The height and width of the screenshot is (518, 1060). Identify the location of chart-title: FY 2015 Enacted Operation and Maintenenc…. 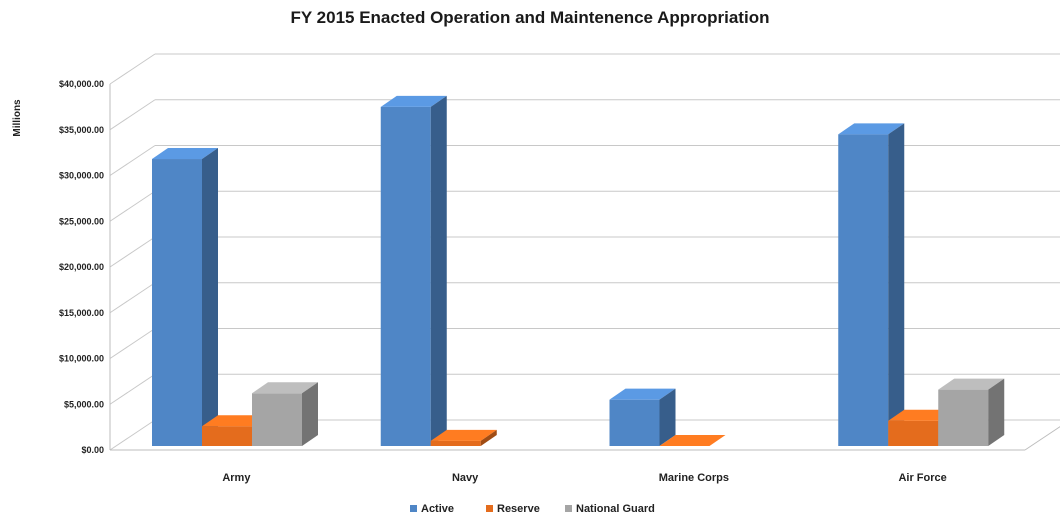
(530, 17).